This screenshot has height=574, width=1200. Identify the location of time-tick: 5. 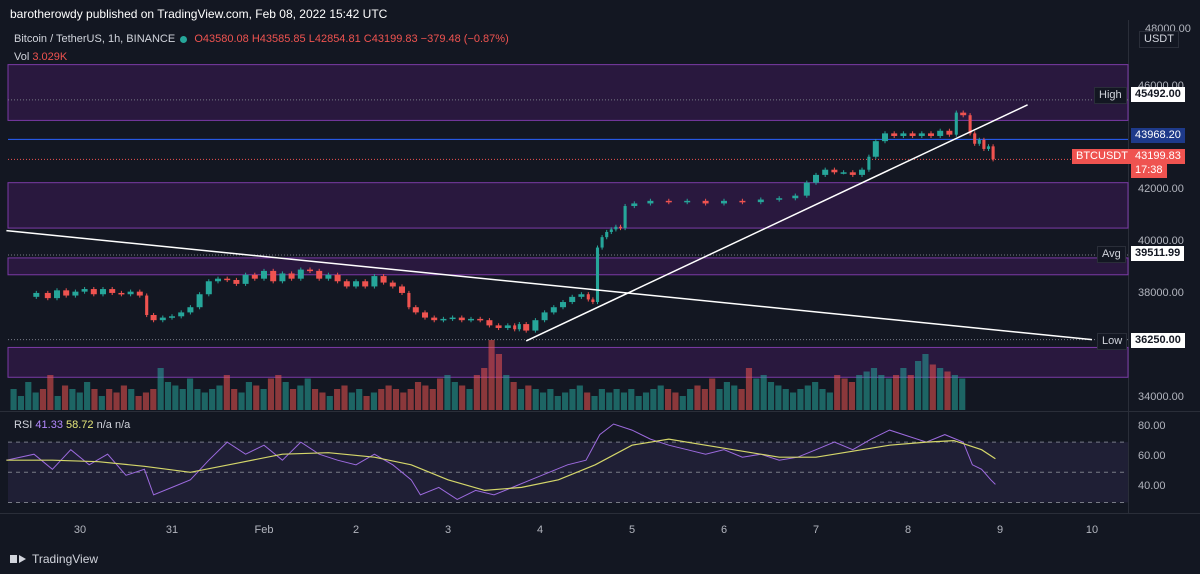
(632, 530).